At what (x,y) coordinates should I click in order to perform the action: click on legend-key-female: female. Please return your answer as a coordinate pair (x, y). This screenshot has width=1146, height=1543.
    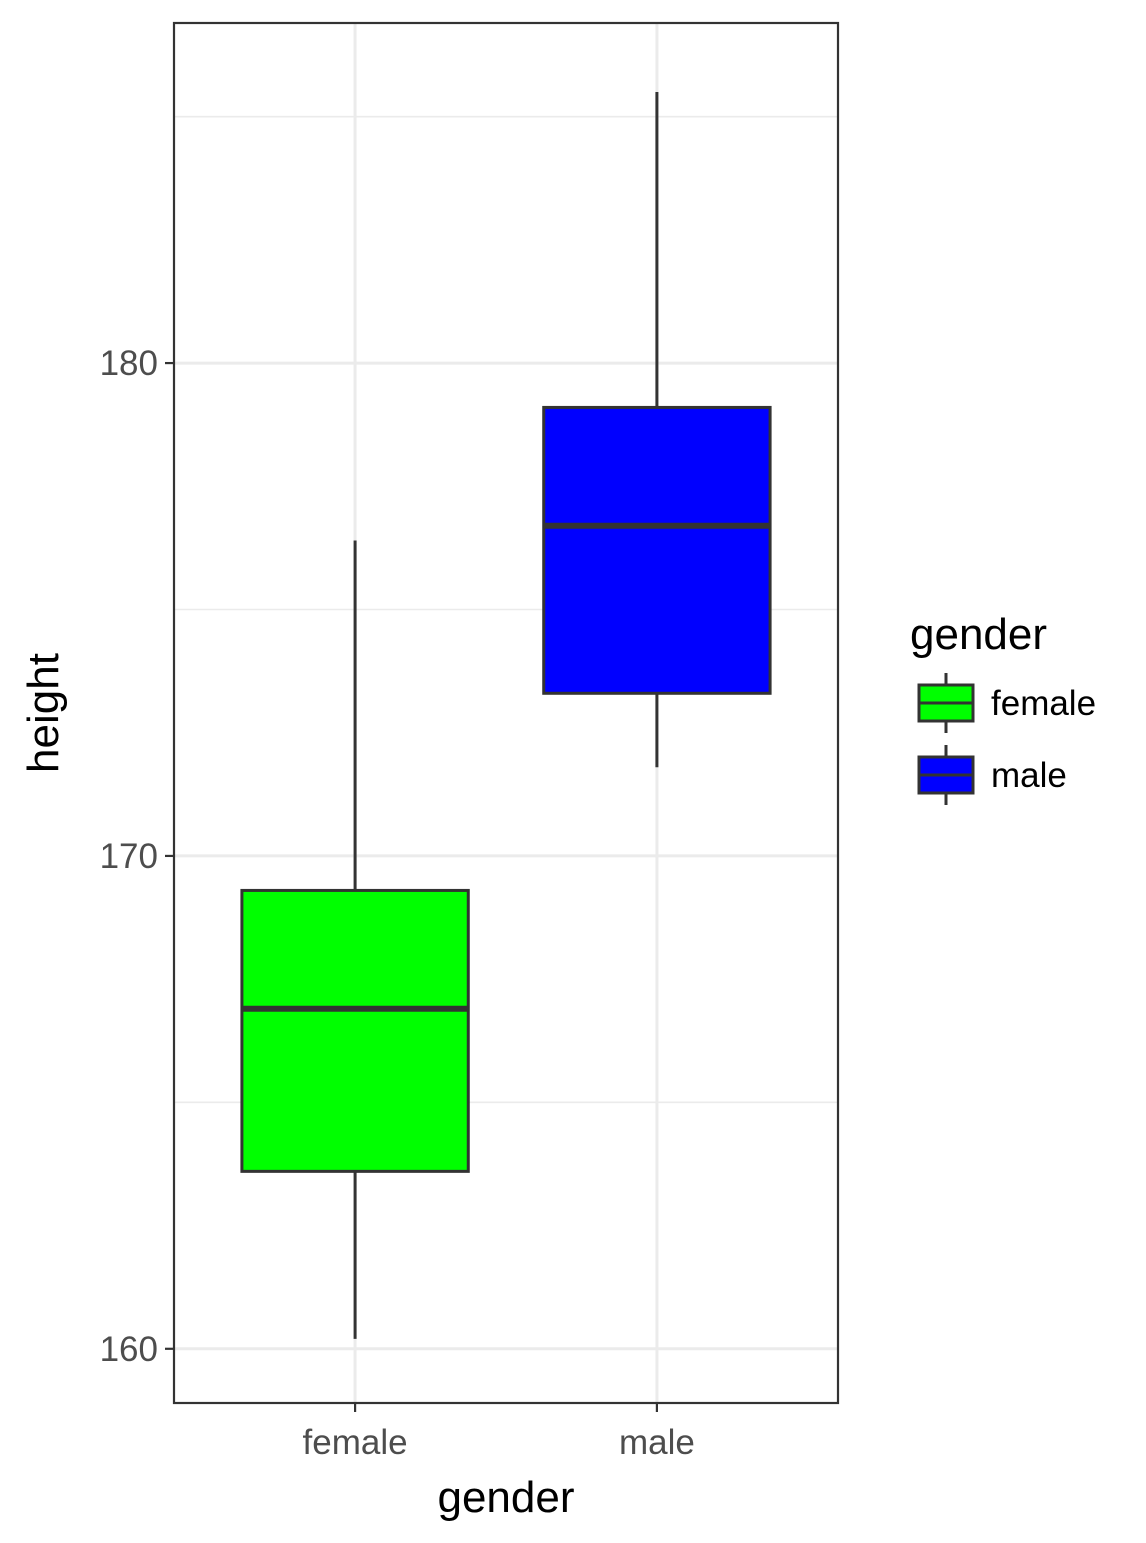
    Looking at the image, I should click on (1006, 703).